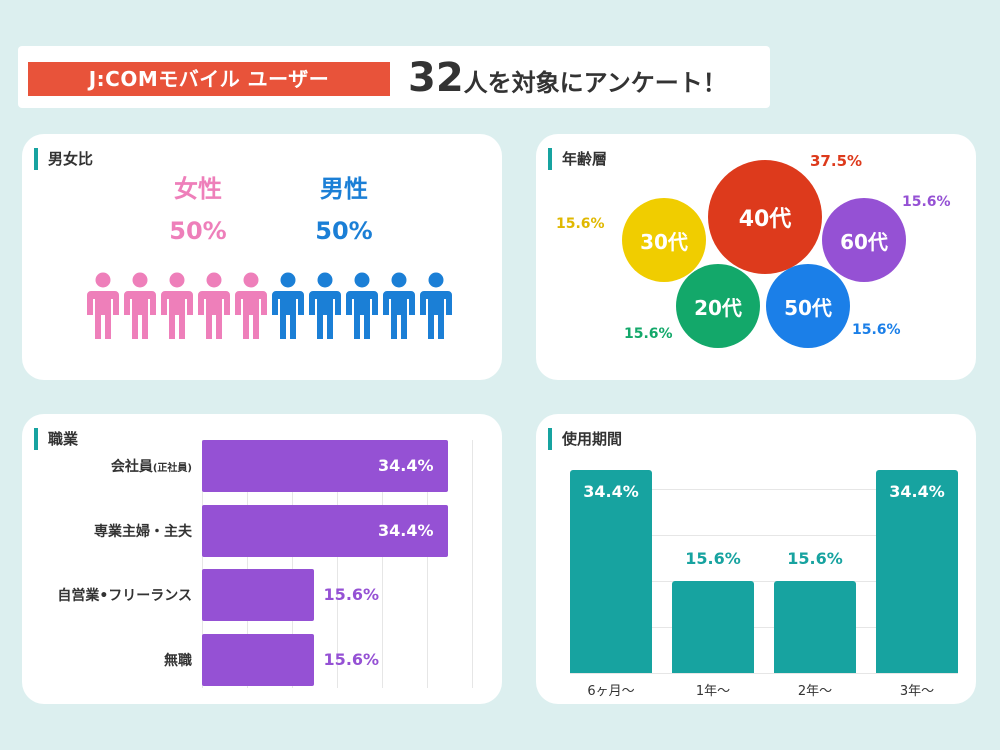 Image resolution: width=1000 pixels, height=750 pixels. I want to click on bubble-30s: 30代, so click(664, 240).